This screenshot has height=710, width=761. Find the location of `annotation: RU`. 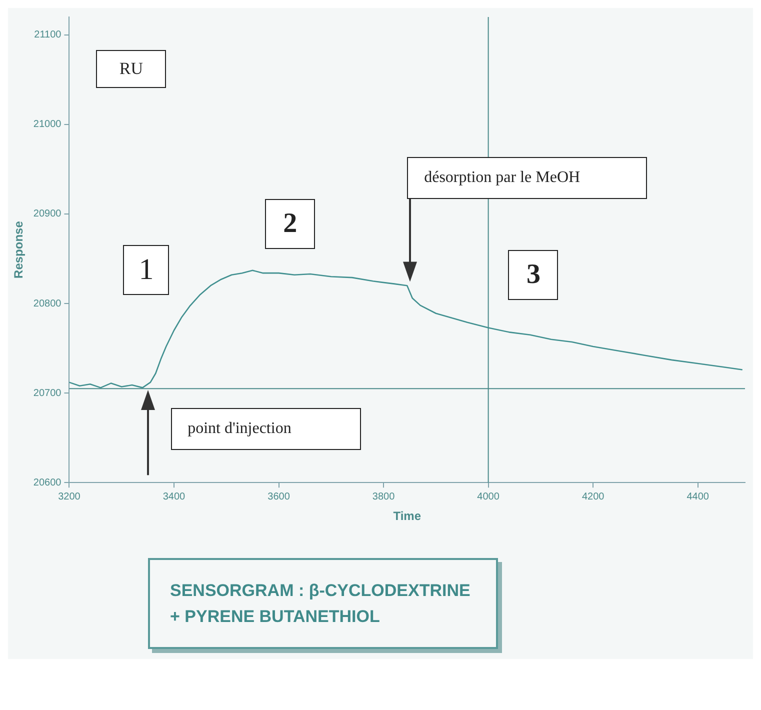

annotation: RU is located at coordinates (131, 68).